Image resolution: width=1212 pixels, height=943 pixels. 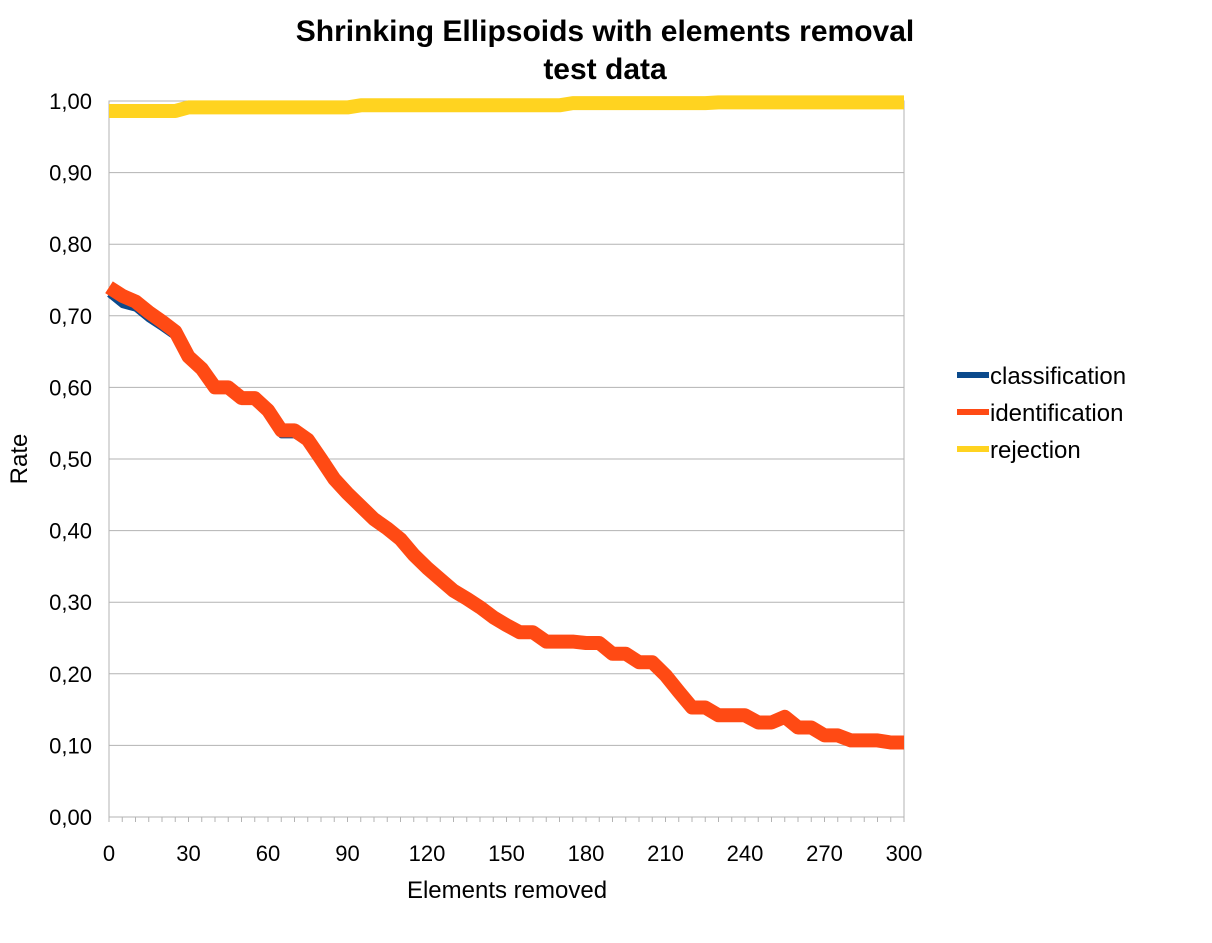 I want to click on series-line-rejection, so click(x=506, y=106).